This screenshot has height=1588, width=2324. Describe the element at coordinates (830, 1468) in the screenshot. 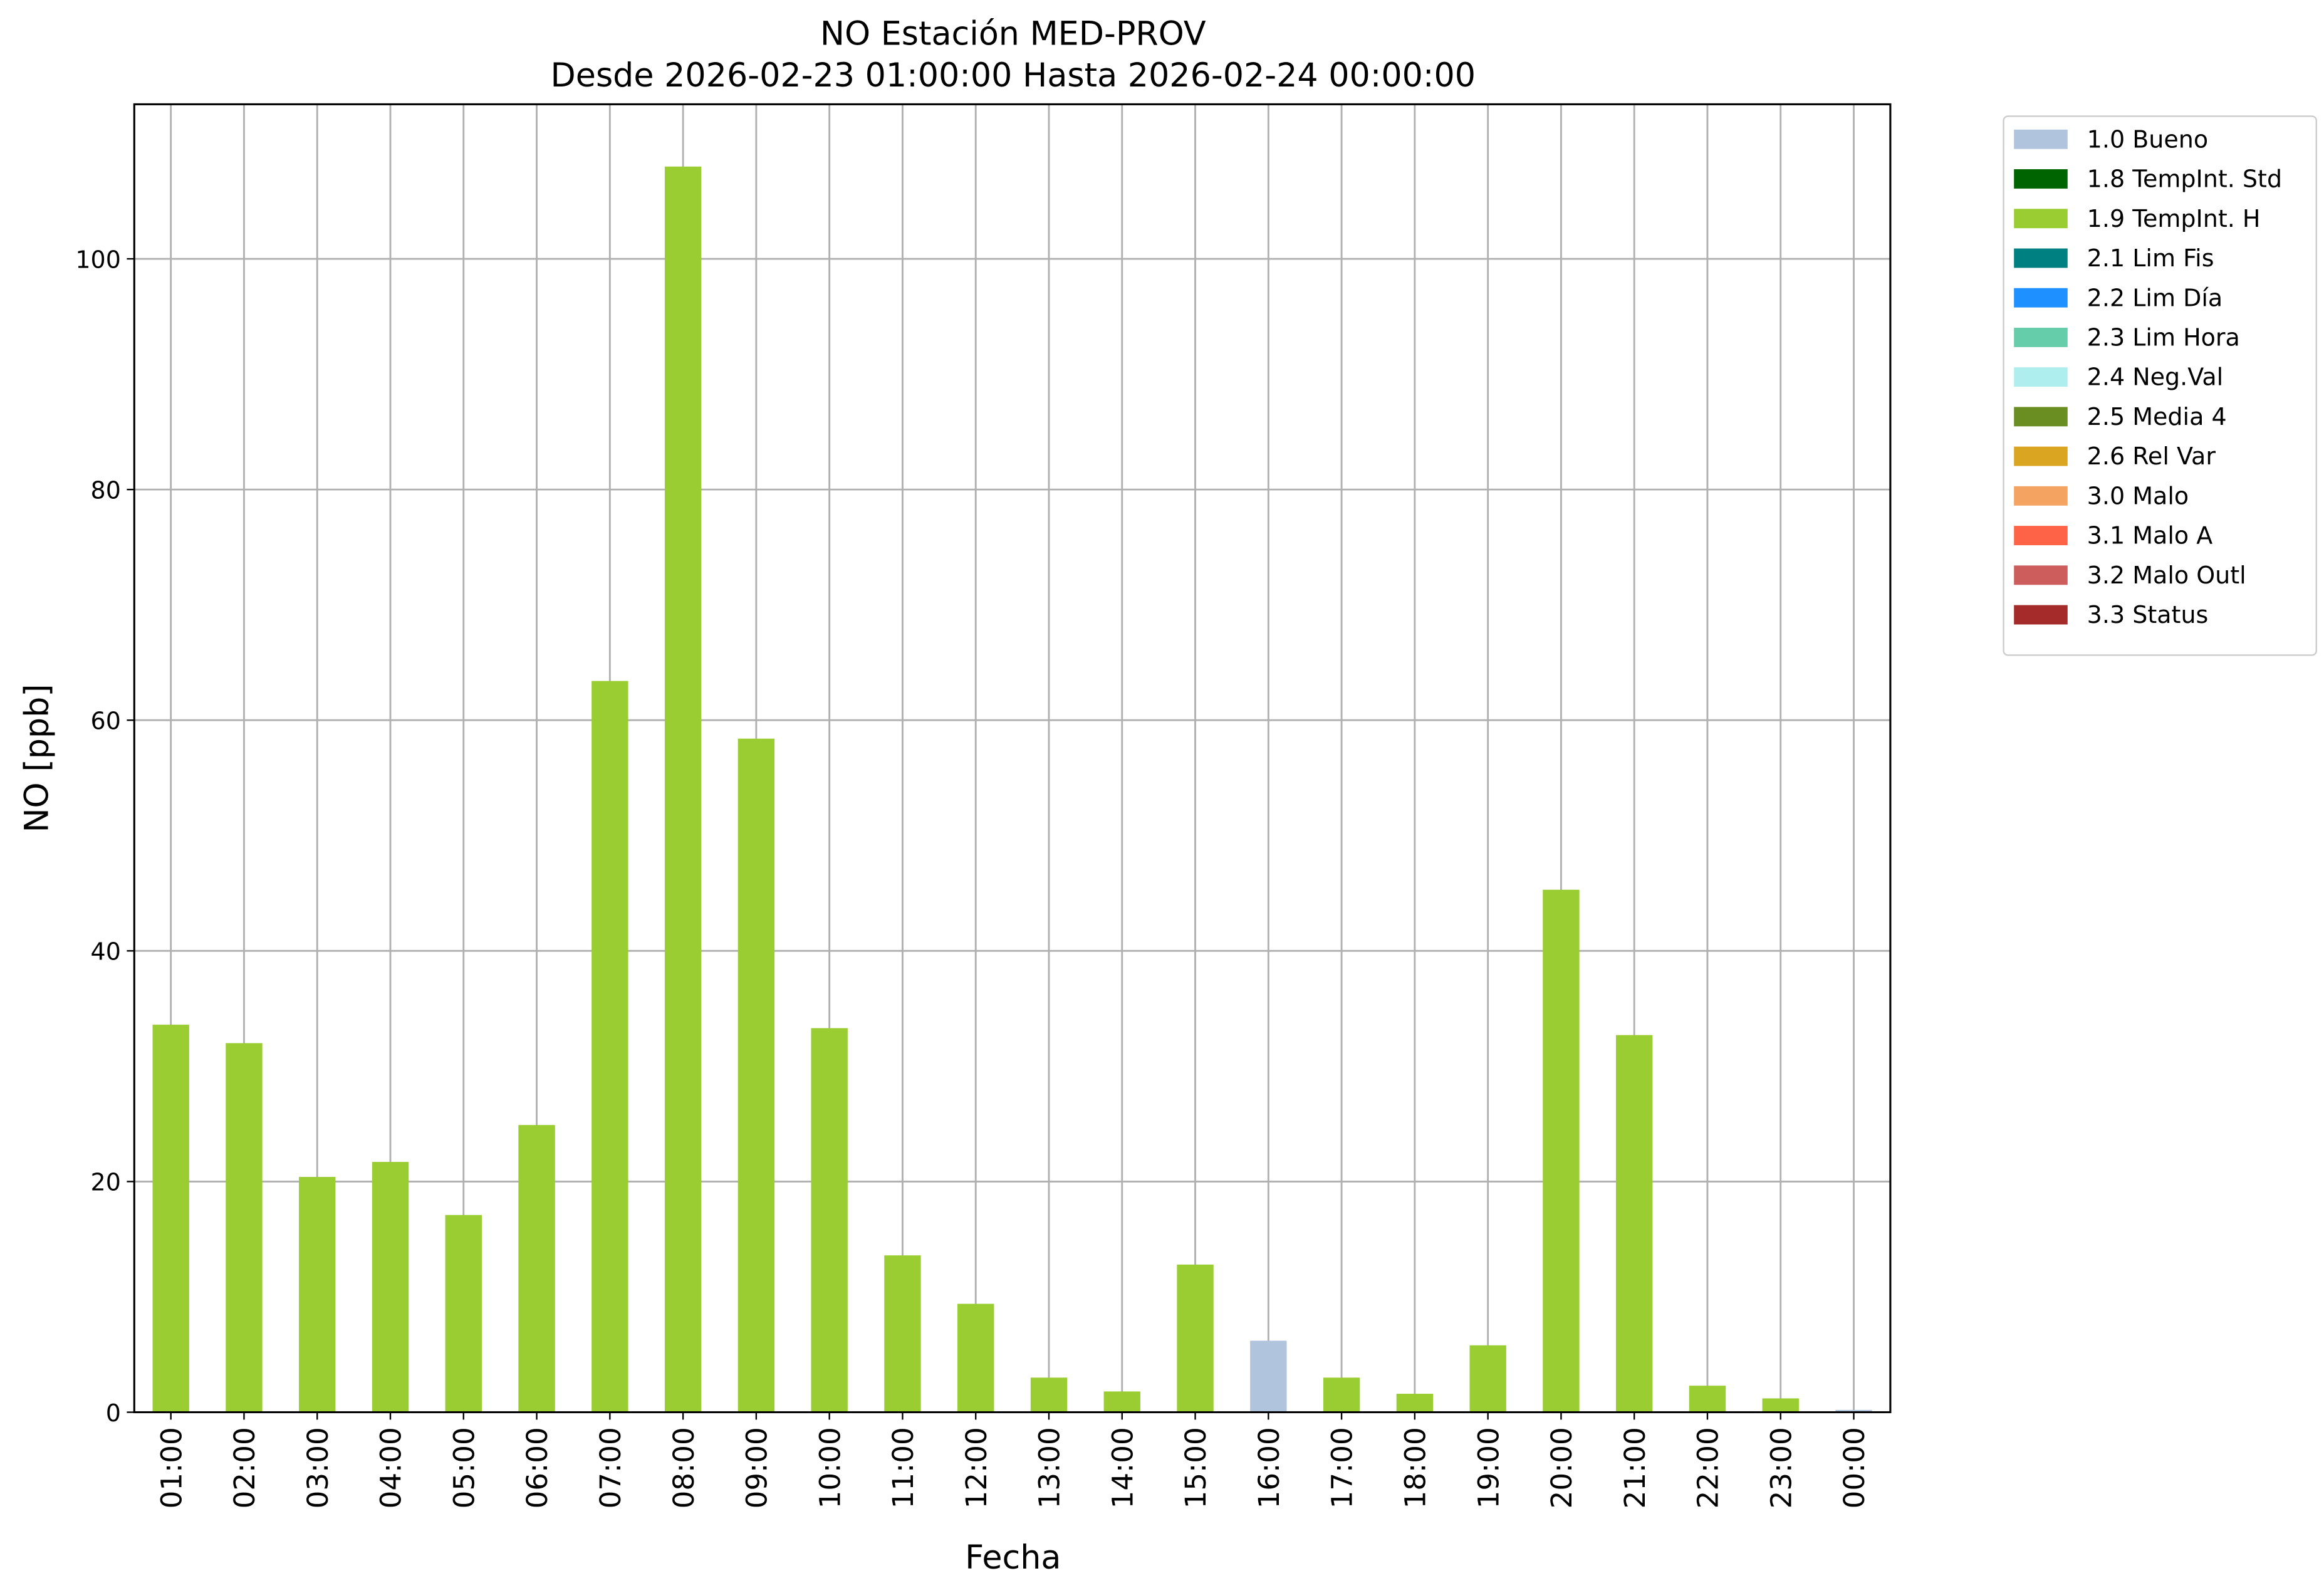

I see `x-tick-label: 10:00` at that location.